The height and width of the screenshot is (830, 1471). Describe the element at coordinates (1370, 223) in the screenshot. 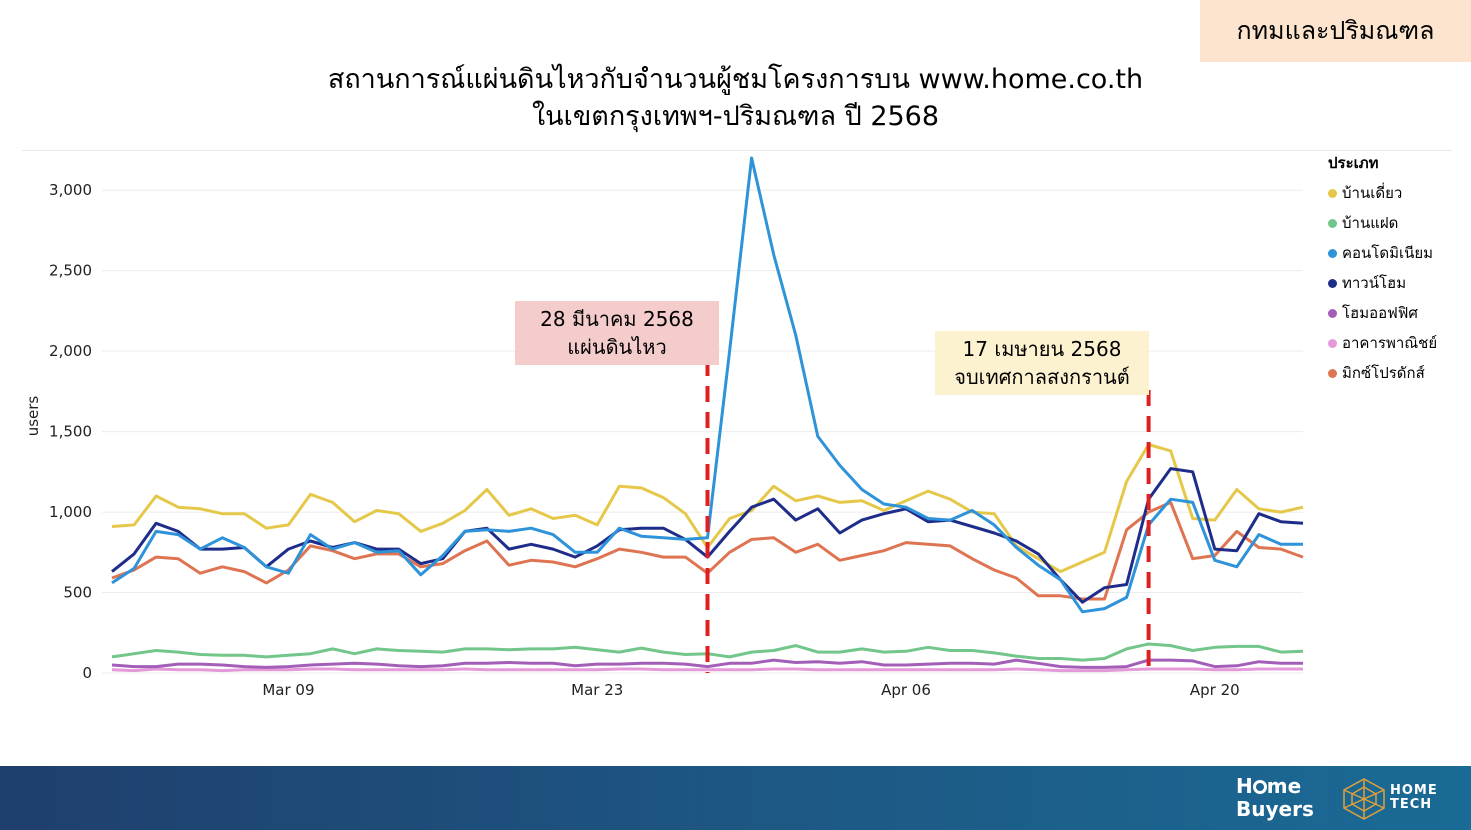

I see `legend-label: บ้านแฝด` at that location.